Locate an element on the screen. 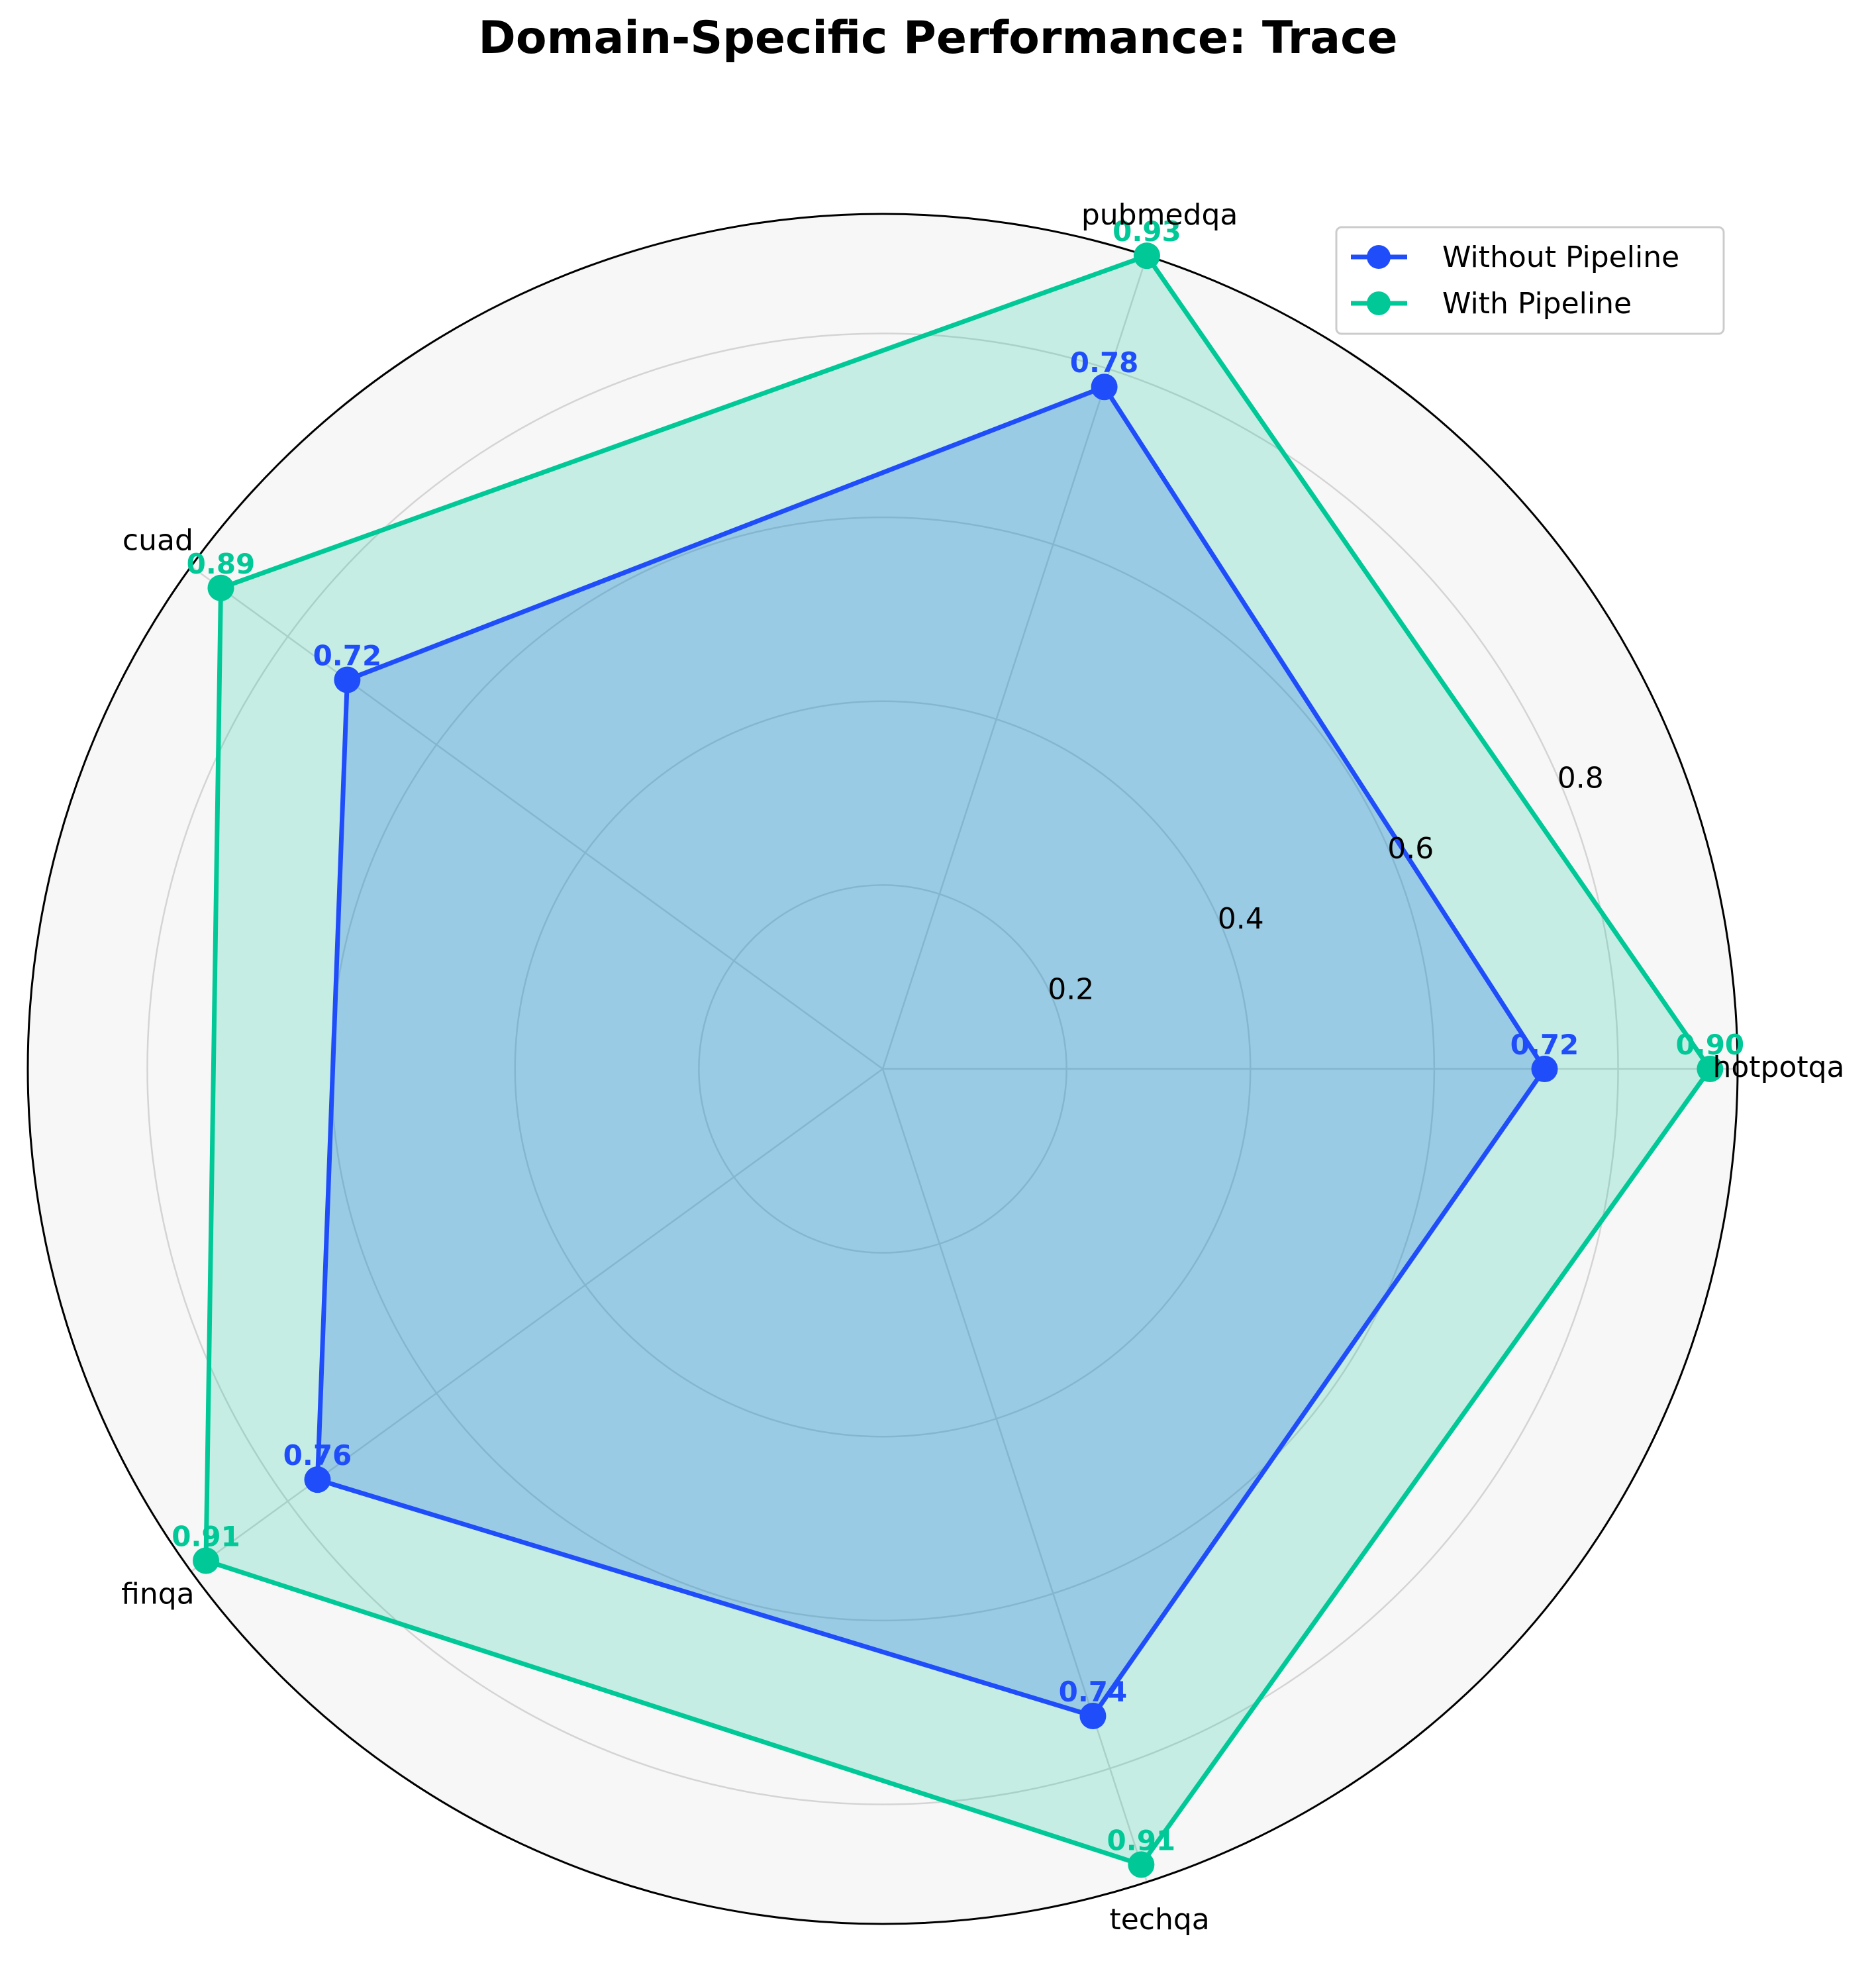  legend-frame is located at coordinates (1530, 280).